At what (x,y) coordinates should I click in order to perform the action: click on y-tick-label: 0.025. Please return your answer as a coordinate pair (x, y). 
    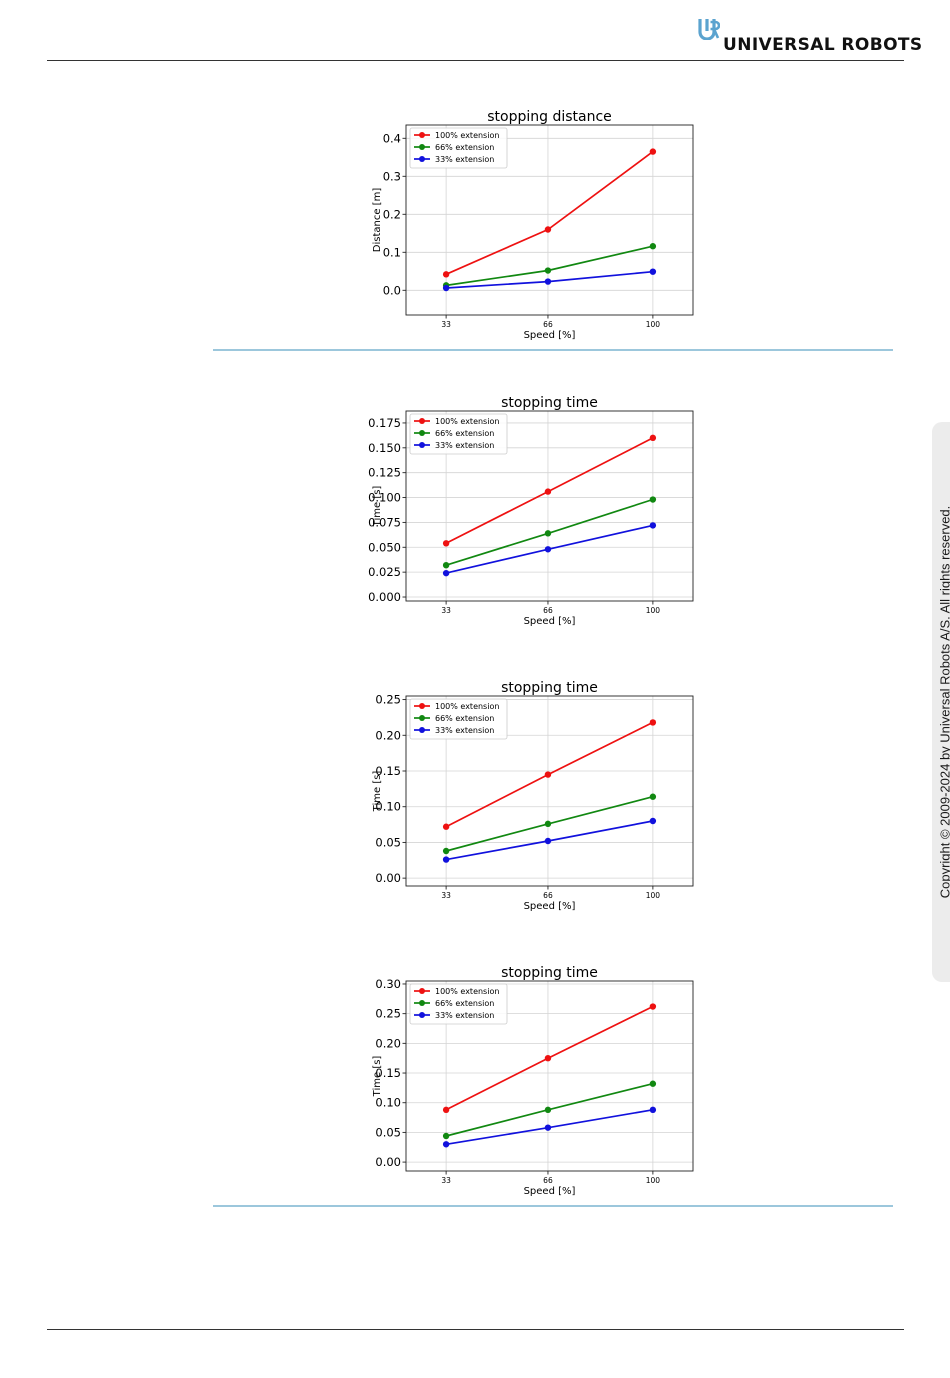
    Looking at the image, I should click on (384, 572).